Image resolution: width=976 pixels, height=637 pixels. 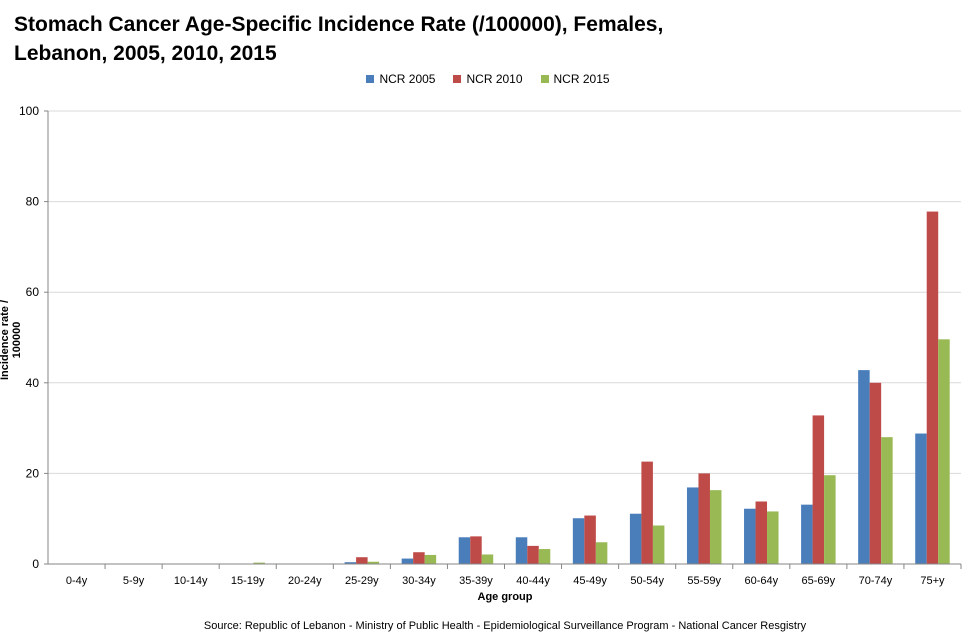 What do you see at coordinates (457, 79) in the screenshot?
I see `legend-swatch-2010` at bounding box center [457, 79].